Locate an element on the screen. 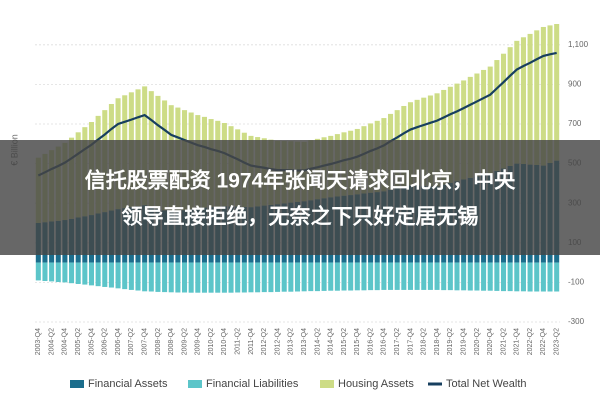 The image size is (600, 400). x-tick-label: 2018-Q2 is located at coordinates (424, 341).